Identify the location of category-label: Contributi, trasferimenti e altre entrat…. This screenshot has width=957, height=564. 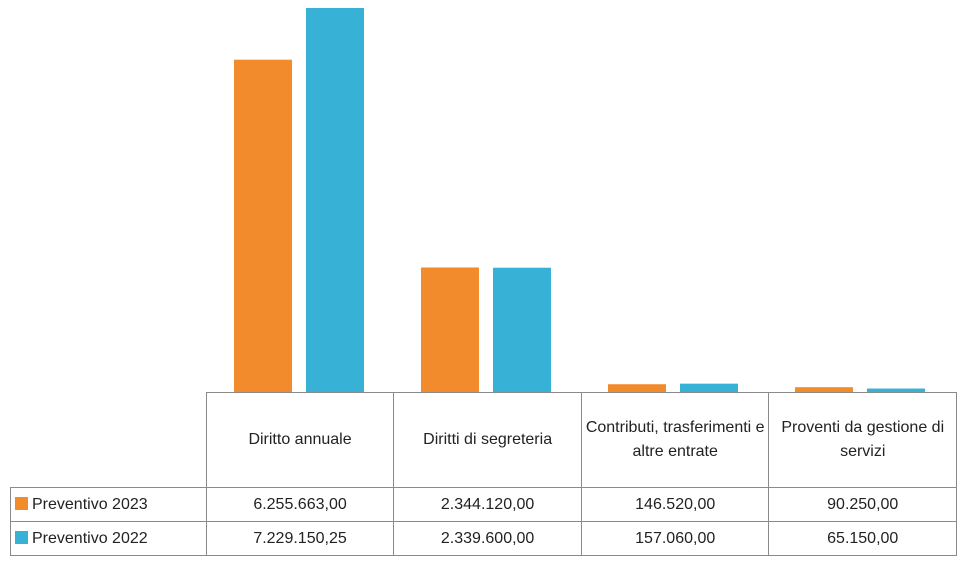
(675, 440).